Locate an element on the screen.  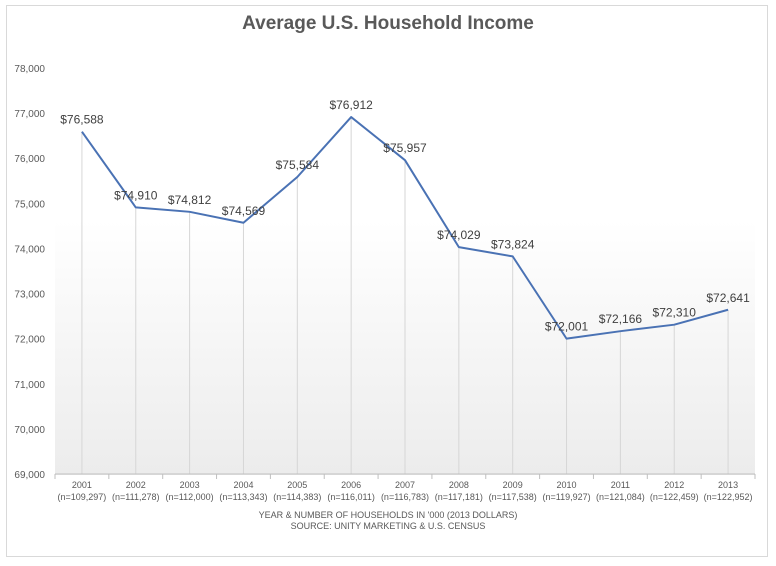
y-tick-label: 71,000 is located at coordinates (29, 385).